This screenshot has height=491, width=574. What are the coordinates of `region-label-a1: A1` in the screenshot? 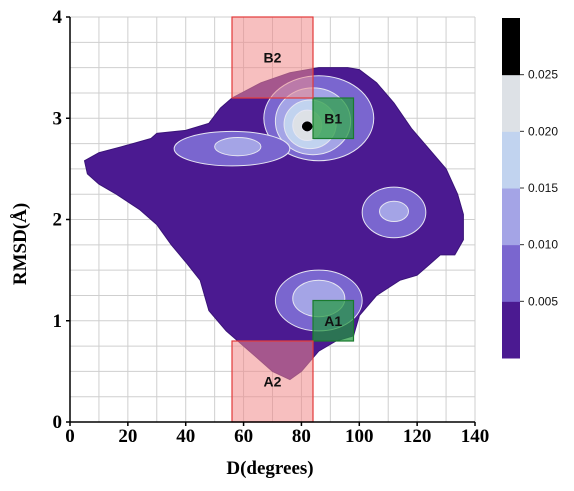 It's located at (333, 321).